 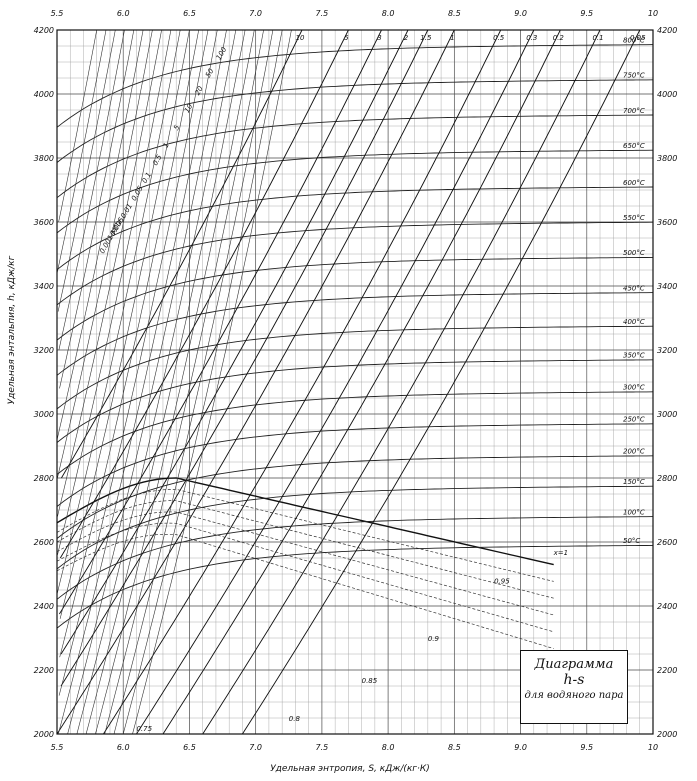 What do you see at coordinates (295, 719) in the screenshot?
I see `dryness-label: 0.8` at bounding box center [295, 719].